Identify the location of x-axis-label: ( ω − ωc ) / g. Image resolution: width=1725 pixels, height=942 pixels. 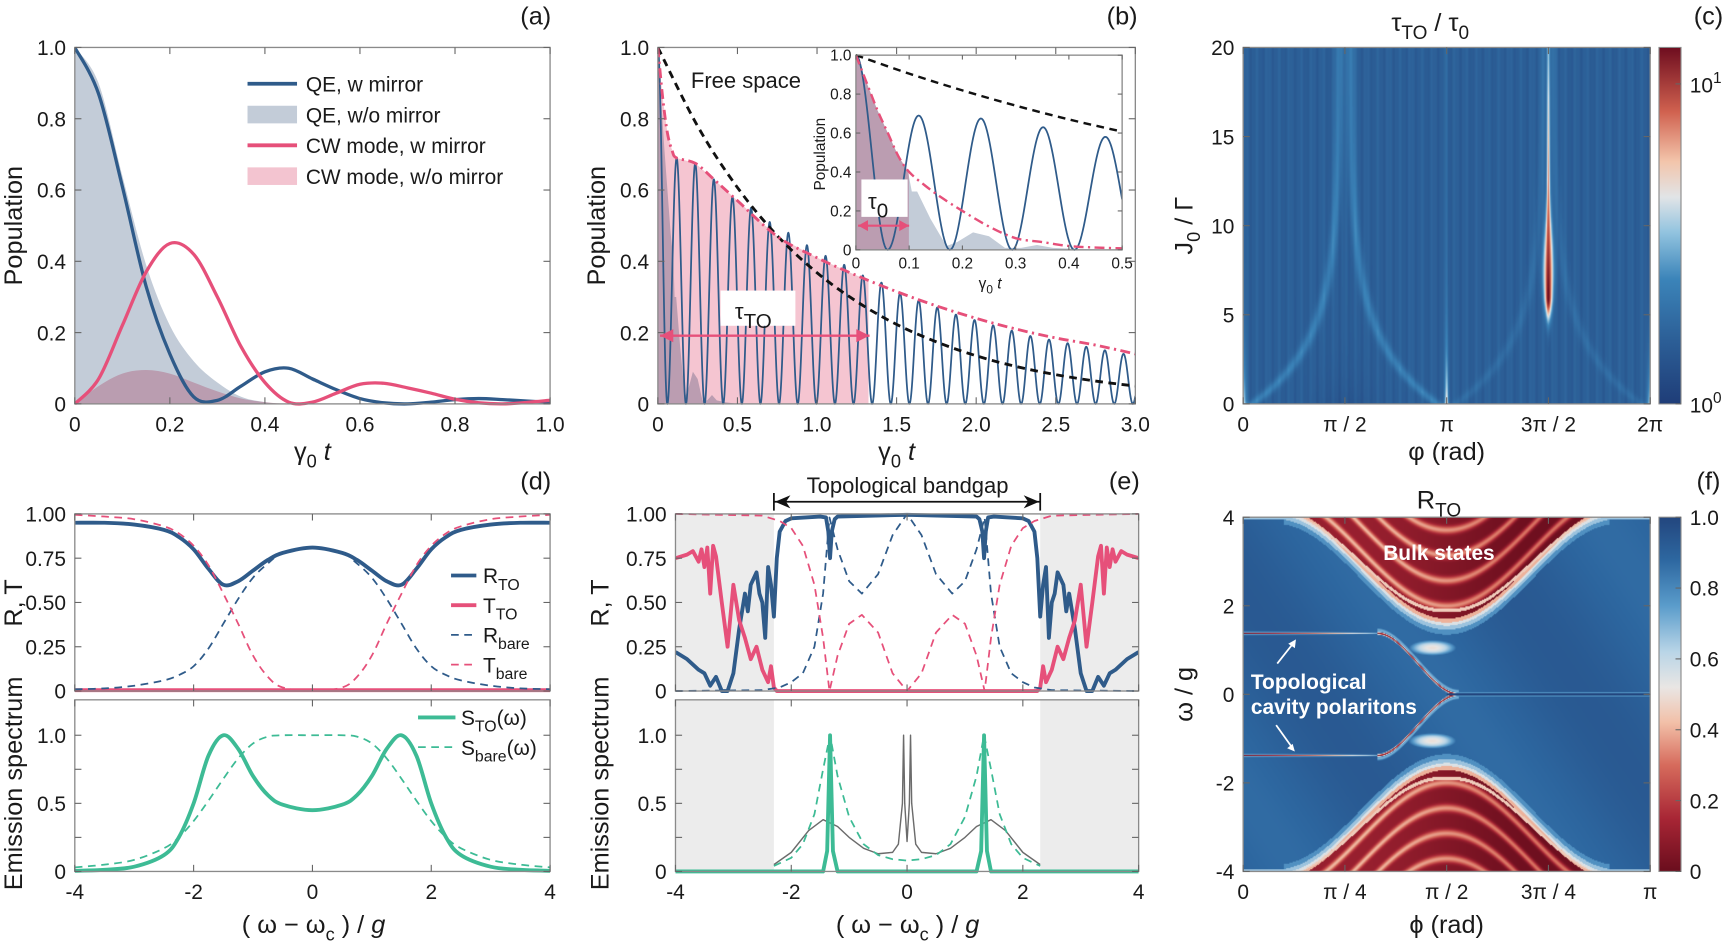
(908, 926).